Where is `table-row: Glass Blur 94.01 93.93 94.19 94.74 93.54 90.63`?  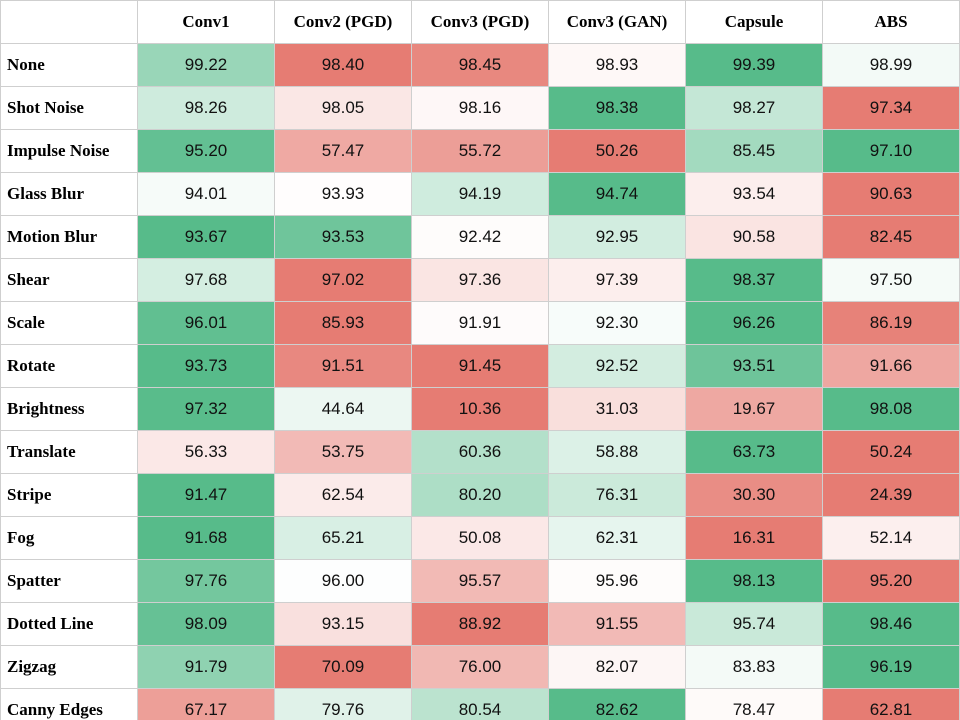
table-row: Glass Blur 94.01 93.93 94.19 94.74 93.54 90.63 is located at coordinates (480, 194).